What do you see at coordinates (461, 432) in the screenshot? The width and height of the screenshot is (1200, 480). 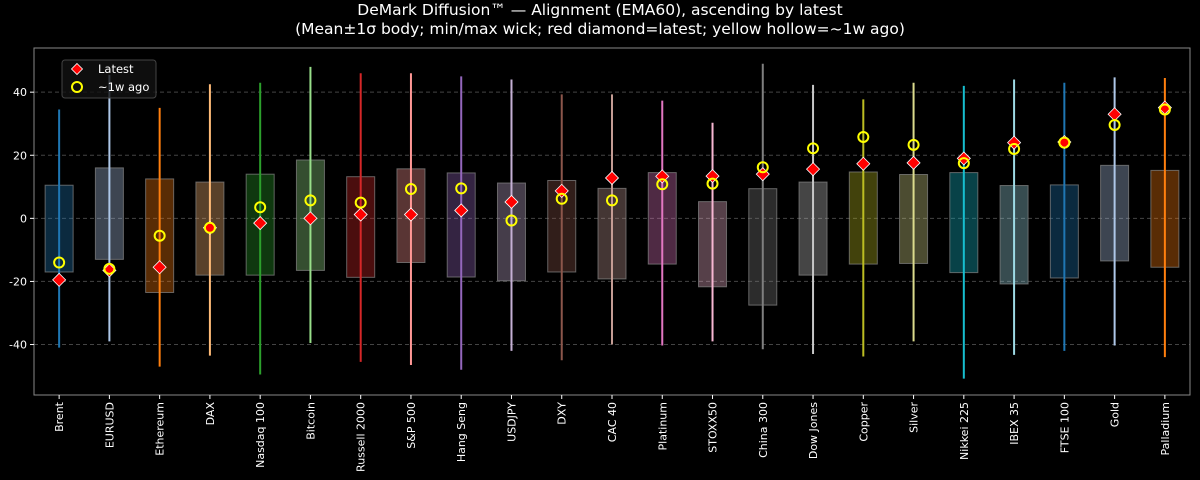 I see `x-tick-label: Hang Seng` at bounding box center [461, 432].